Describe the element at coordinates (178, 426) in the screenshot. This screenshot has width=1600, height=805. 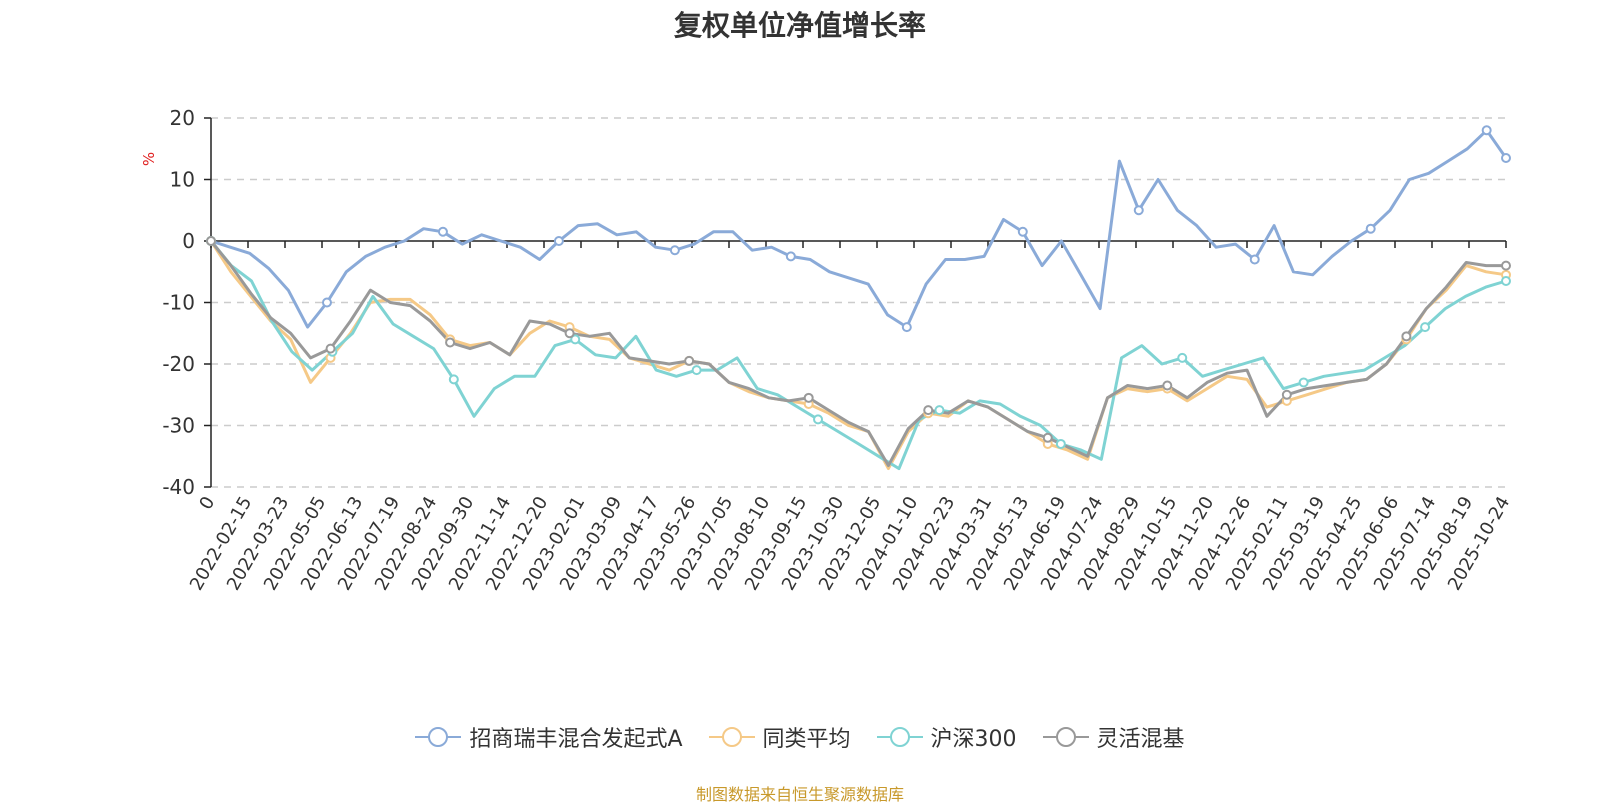
I see `y-tick-label: -30` at that location.